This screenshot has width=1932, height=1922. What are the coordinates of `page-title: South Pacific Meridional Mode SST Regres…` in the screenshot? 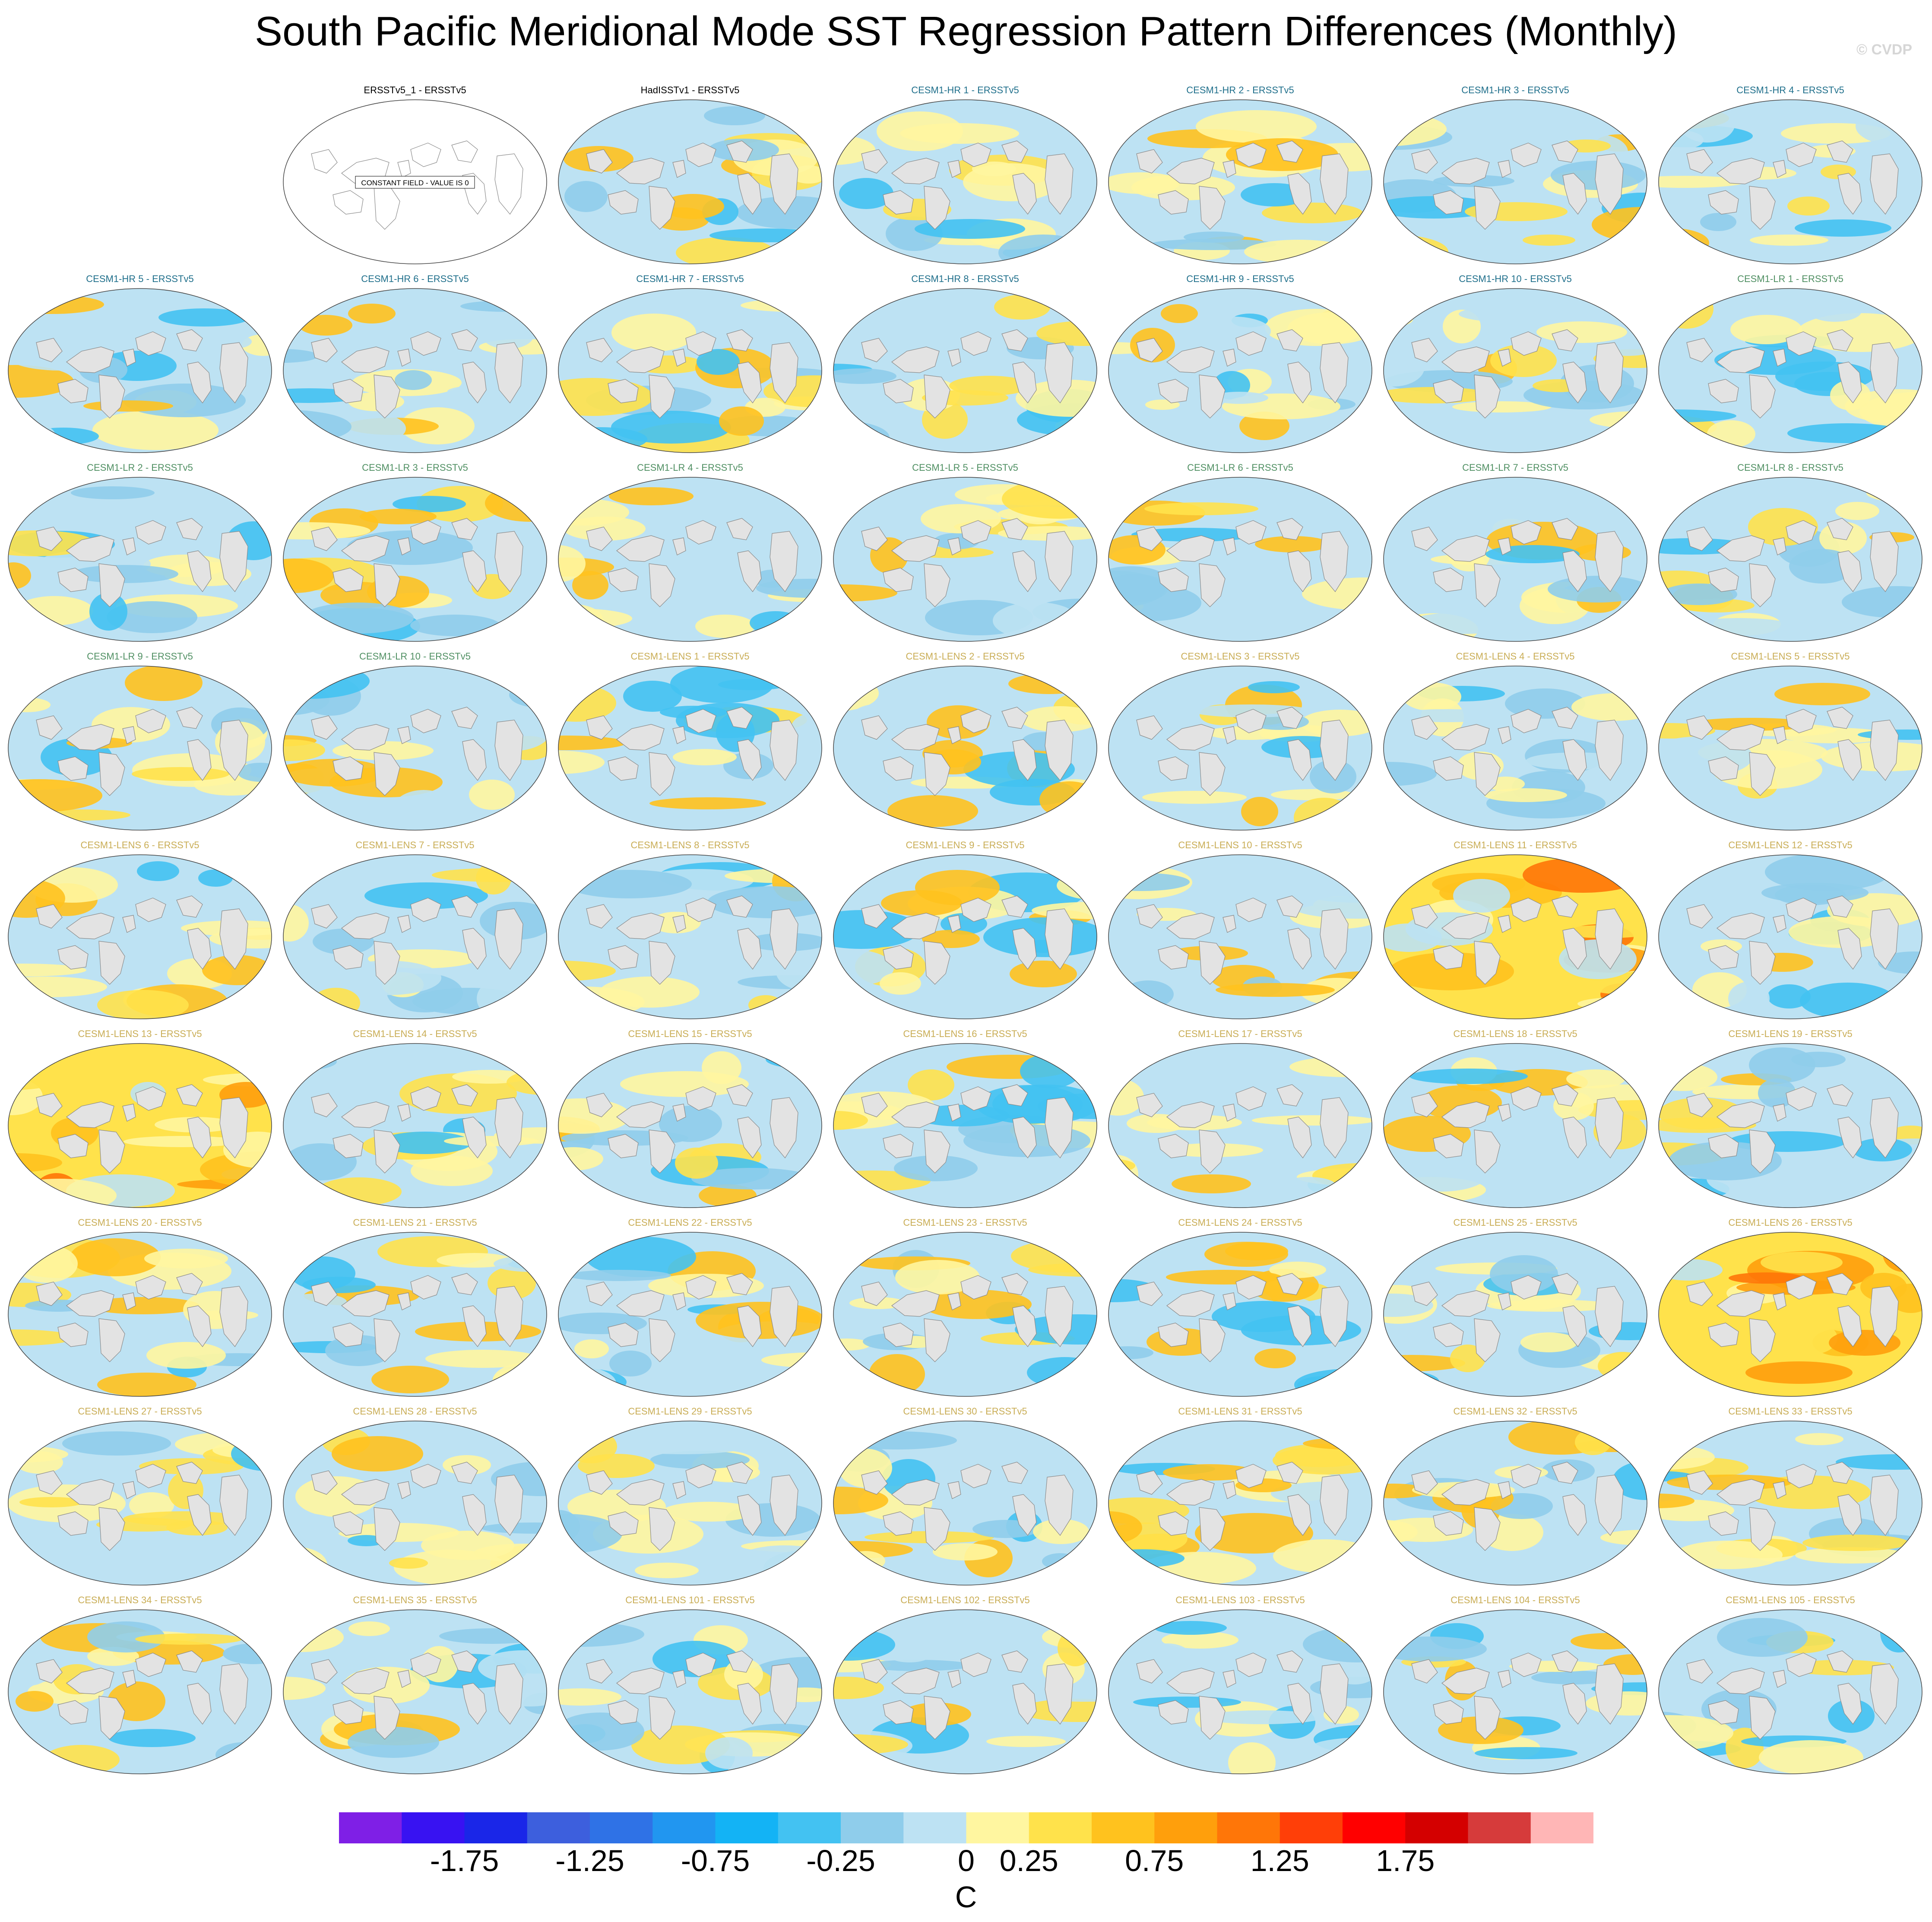 It's located at (966, 31).